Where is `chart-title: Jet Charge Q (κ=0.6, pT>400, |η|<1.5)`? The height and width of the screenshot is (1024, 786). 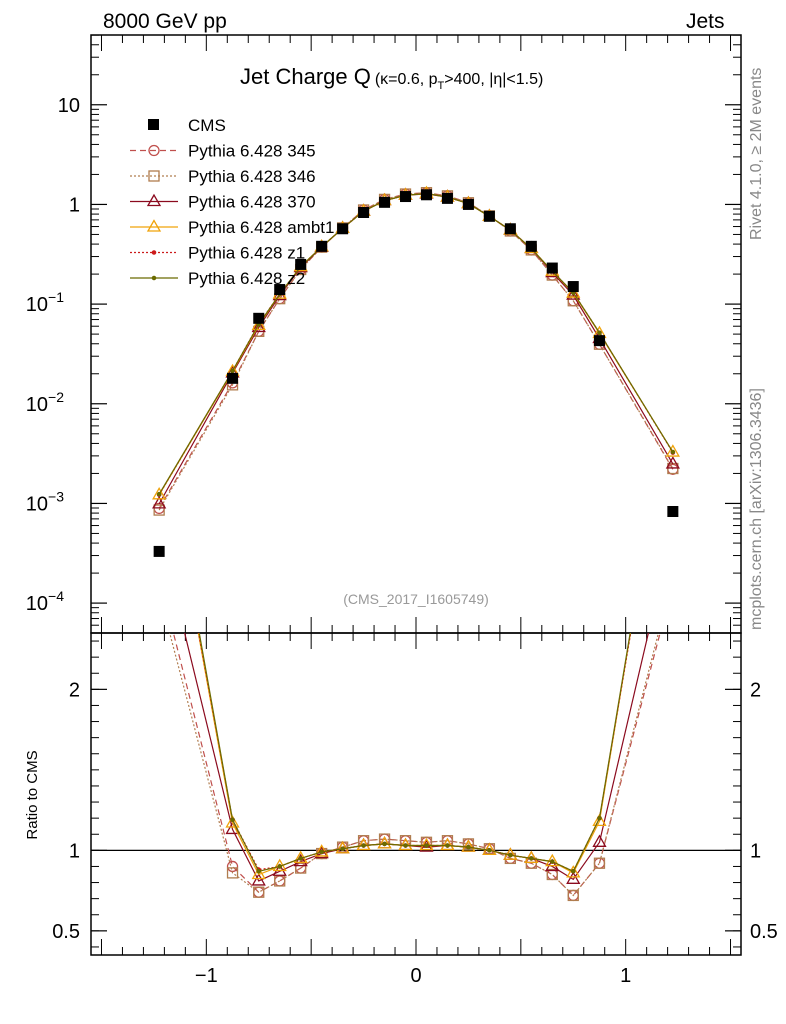
chart-title: Jet Charge Q (κ=0.6, pT>400, |η|<1.5) is located at coordinates (391, 78).